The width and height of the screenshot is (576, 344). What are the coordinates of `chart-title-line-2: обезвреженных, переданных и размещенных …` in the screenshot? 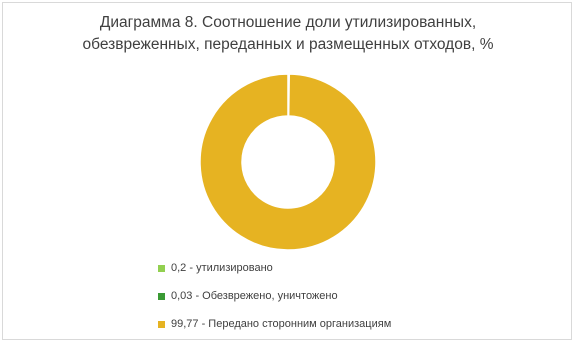 It's located at (288, 44).